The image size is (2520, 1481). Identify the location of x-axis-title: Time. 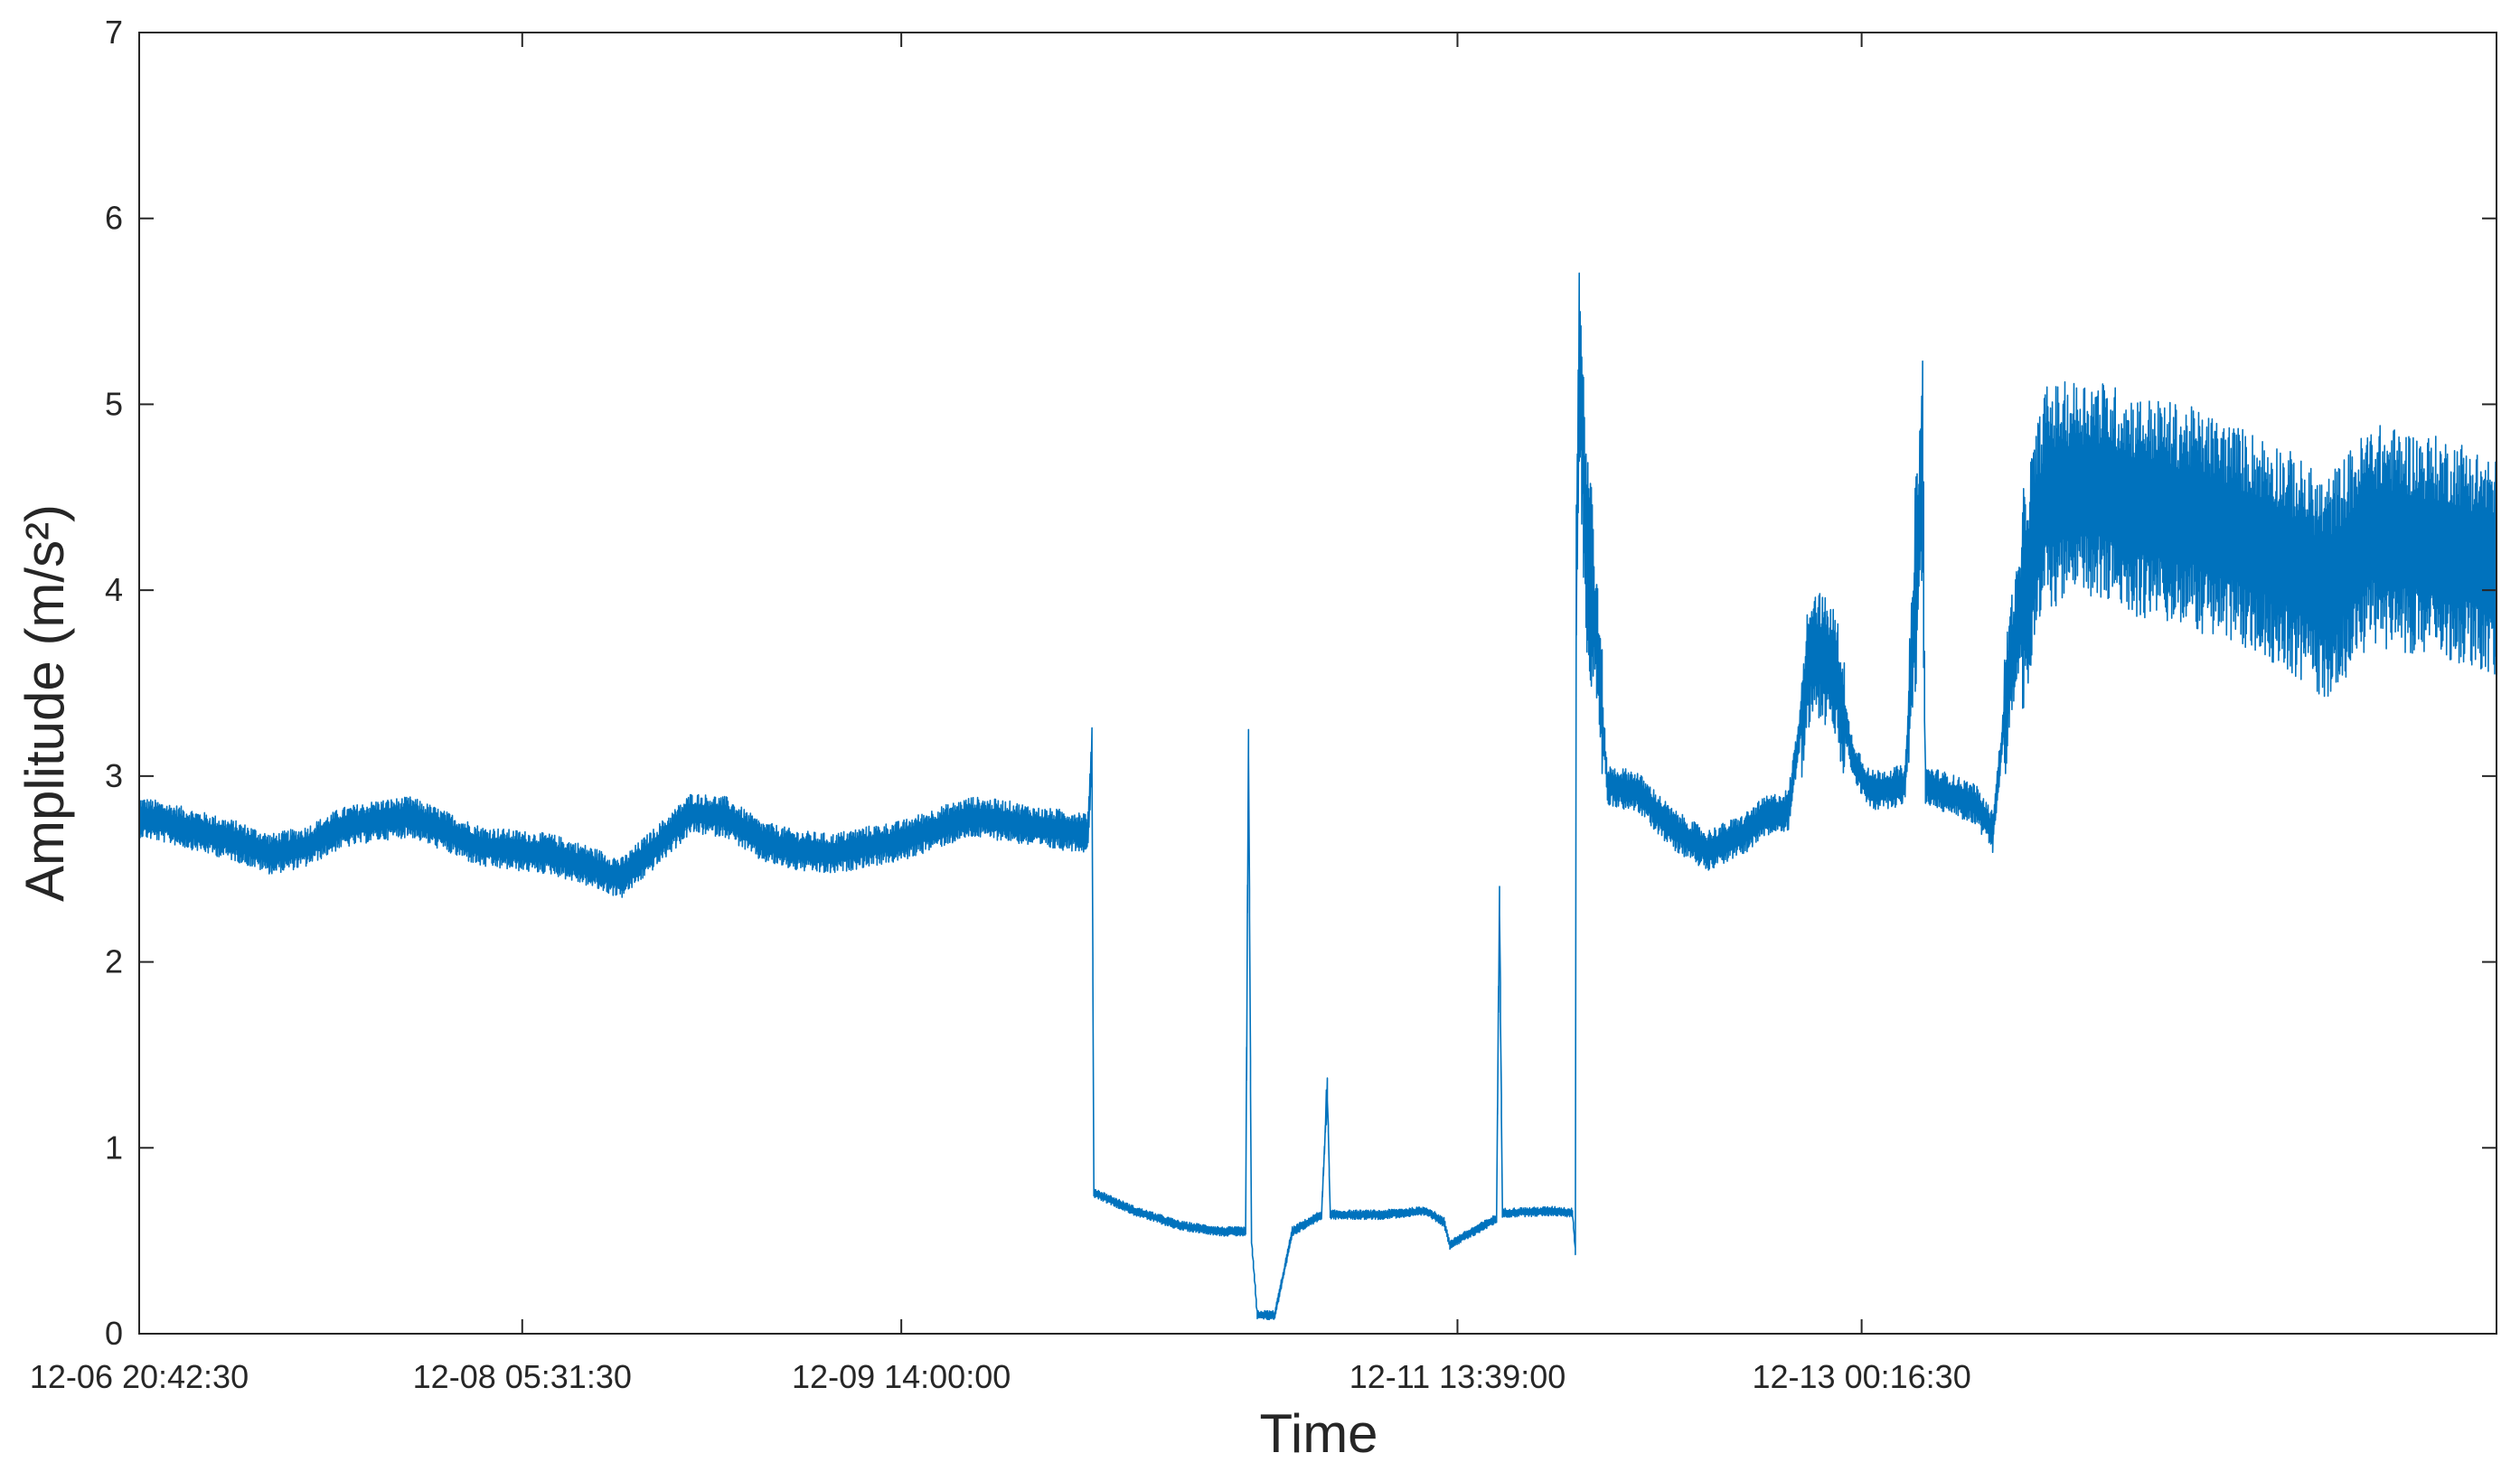
(1319, 1433).